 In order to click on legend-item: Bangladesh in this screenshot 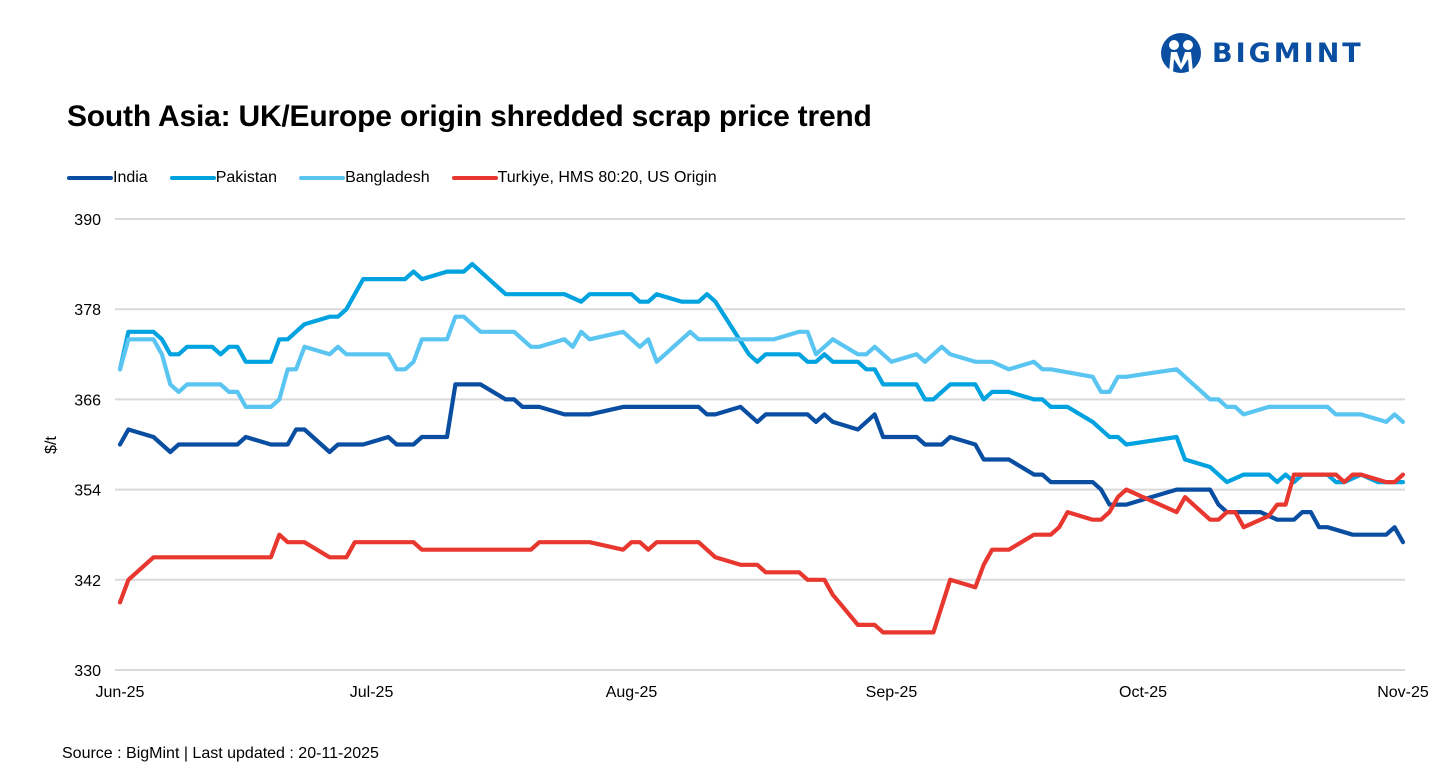, I will do `click(364, 178)`.